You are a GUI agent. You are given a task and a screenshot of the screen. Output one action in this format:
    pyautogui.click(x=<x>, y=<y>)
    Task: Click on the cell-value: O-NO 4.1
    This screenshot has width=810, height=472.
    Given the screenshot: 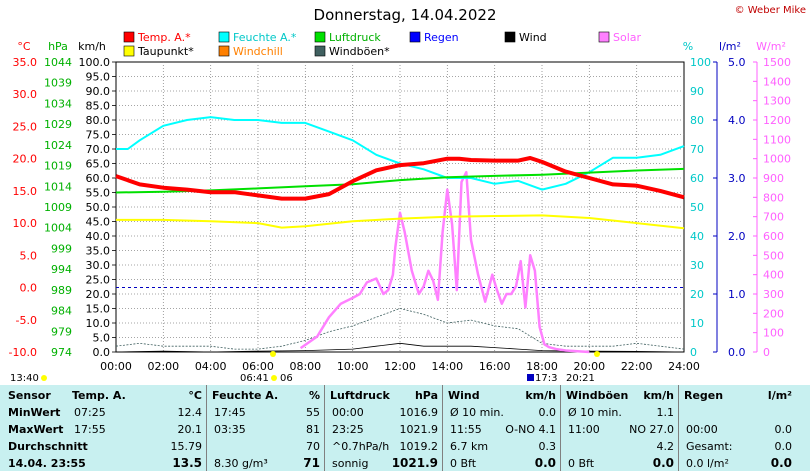 What is the action you would take?
    pyautogui.click(x=530, y=429)
    